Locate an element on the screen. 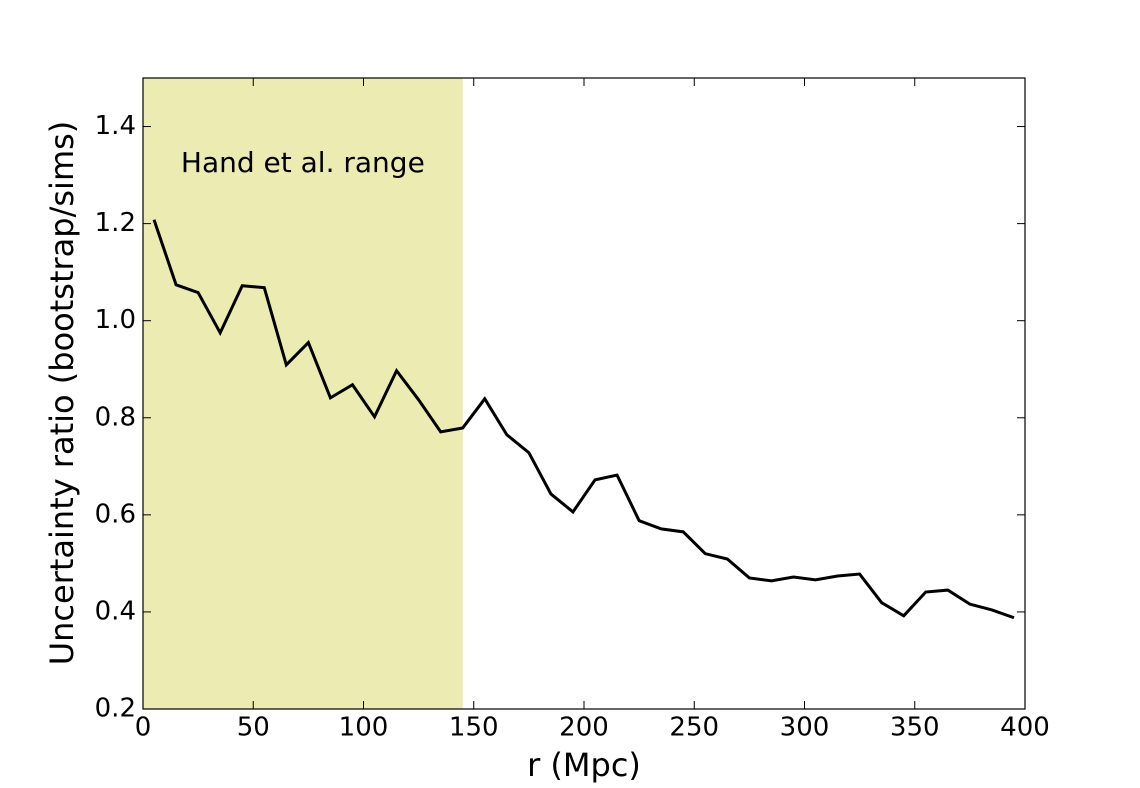  x-tick-label: 250 is located at coordinates (694, 728).